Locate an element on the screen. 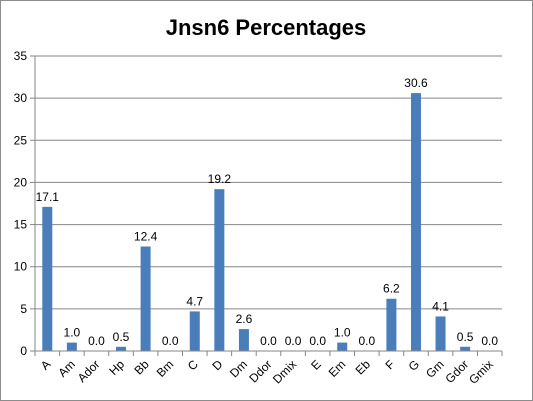  data-label: 4.7 is located at coordinates (194, 301).